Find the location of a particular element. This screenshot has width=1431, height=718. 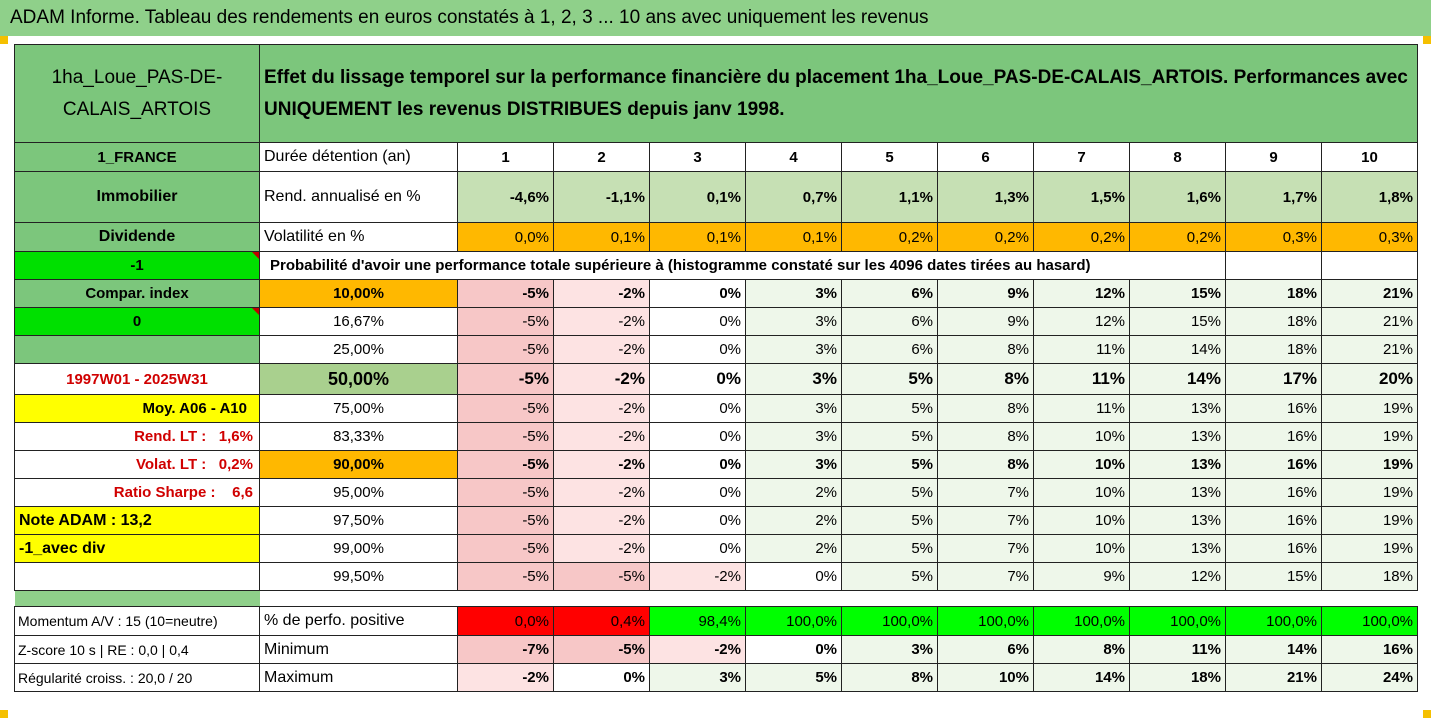

rend-cell: 1,3% is located at coordinates (985, 197).